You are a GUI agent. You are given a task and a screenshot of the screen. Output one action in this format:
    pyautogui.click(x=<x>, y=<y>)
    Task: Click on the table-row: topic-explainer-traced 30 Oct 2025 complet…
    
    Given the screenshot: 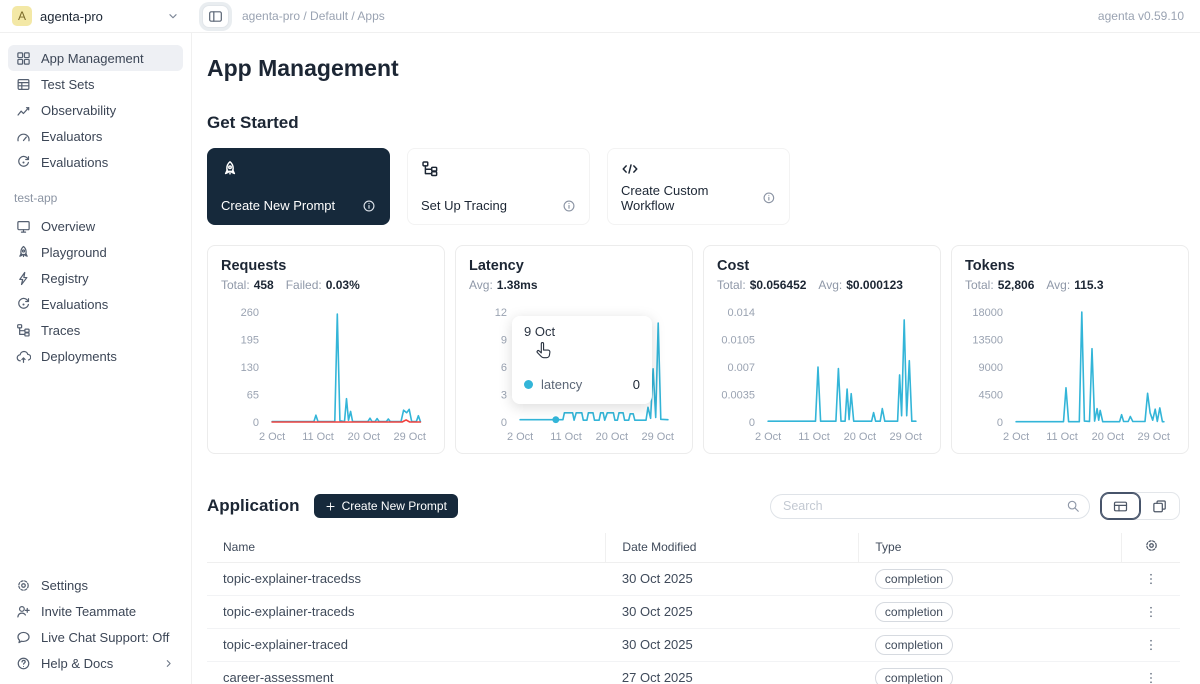 What is the action you would take?
    pyautogui.click(x=693, y=645)
    